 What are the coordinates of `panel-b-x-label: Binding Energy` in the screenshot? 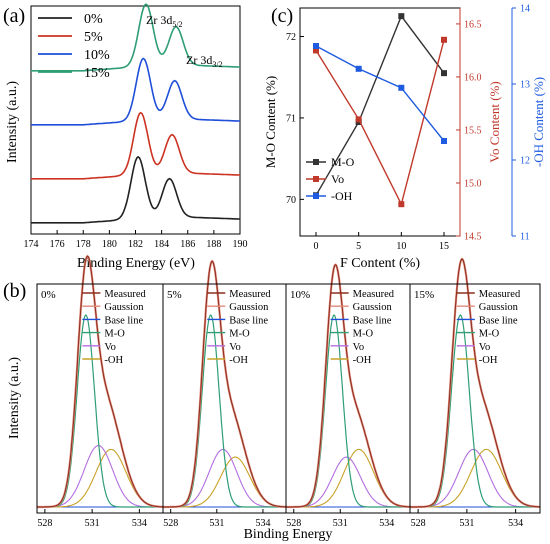 It's located at (288, 534).